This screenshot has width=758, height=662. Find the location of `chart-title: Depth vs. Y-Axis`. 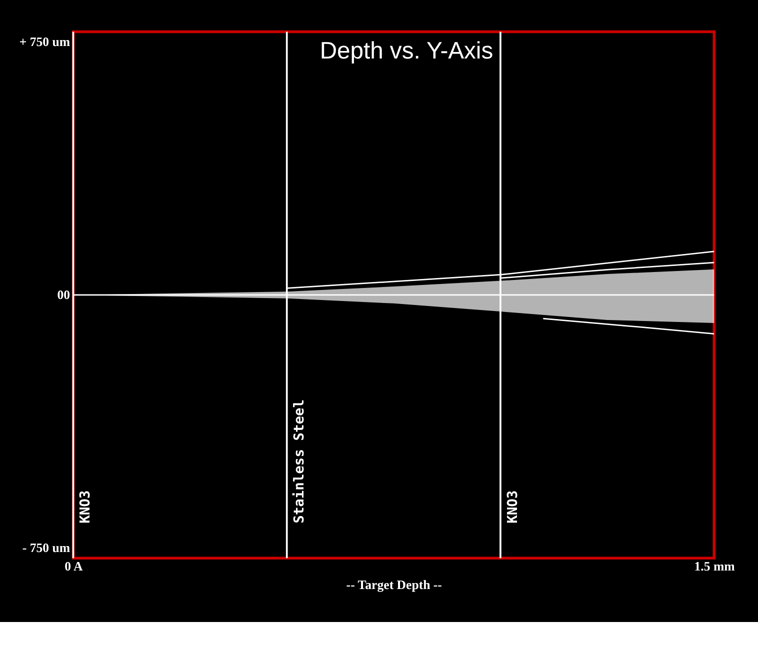

chart-title: Depth vs. Y-Axis is located at coordinates (407, 50).